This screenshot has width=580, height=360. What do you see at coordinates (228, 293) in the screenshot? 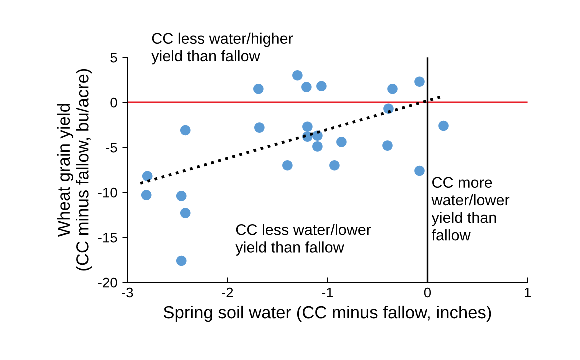
I see `x-tick-label: -2` at bounding box center [228, 293].